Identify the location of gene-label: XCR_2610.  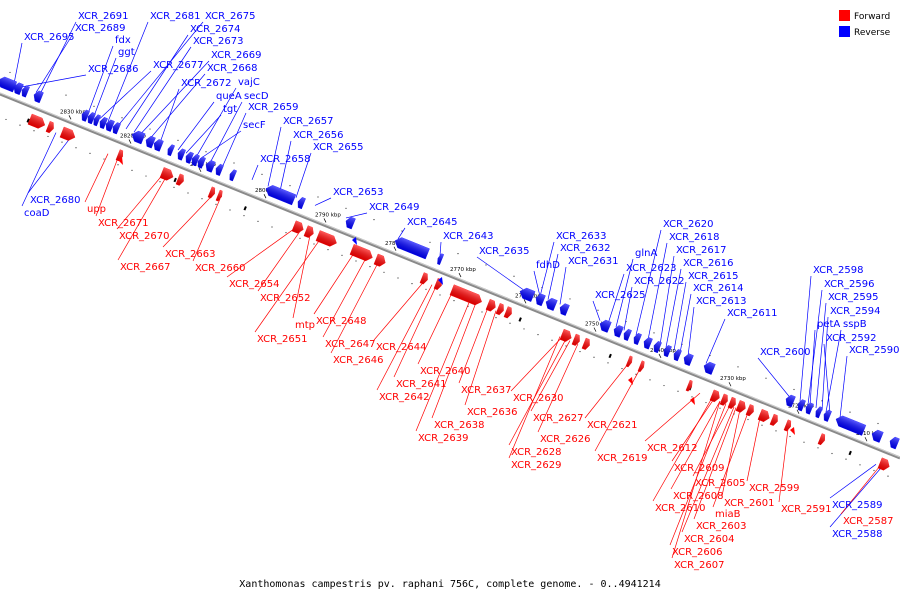
(680, 508).